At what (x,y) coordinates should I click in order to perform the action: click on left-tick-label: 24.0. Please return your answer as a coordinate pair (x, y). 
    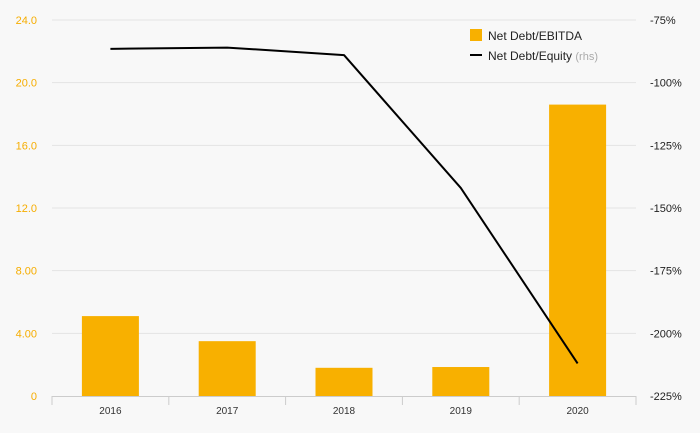
    Looking at the image, I should click on (26, 21).